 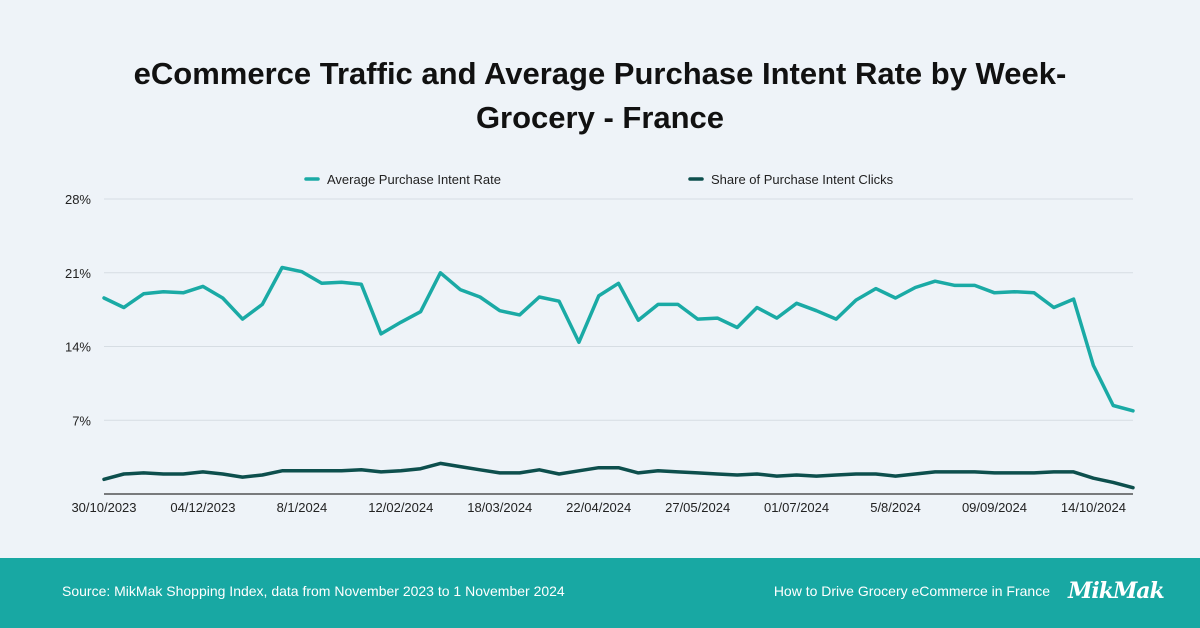 What do you see at coordinates (598, 507) in the screenshot?
I see `x-tick-label: 22/04/2024` at bounding box center [598, 507].